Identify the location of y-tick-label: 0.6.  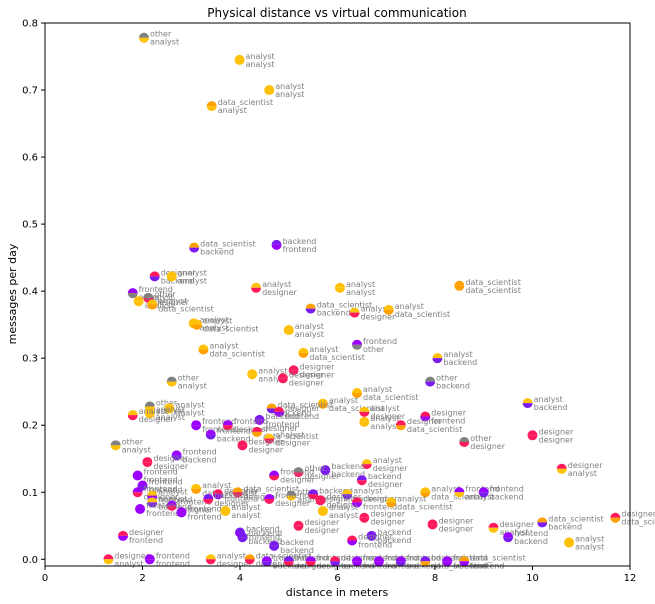
(30, 158).